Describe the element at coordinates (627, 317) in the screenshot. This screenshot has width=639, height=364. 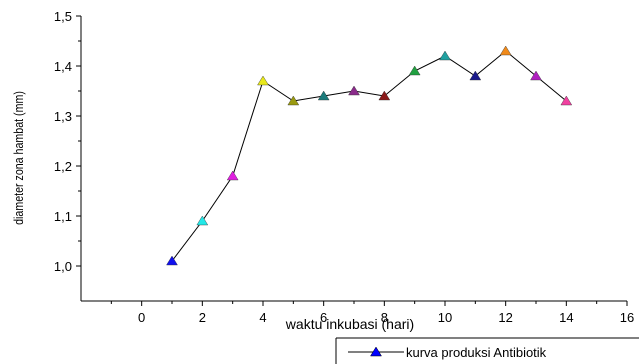
I see `x-tick-label: 16` at that location.